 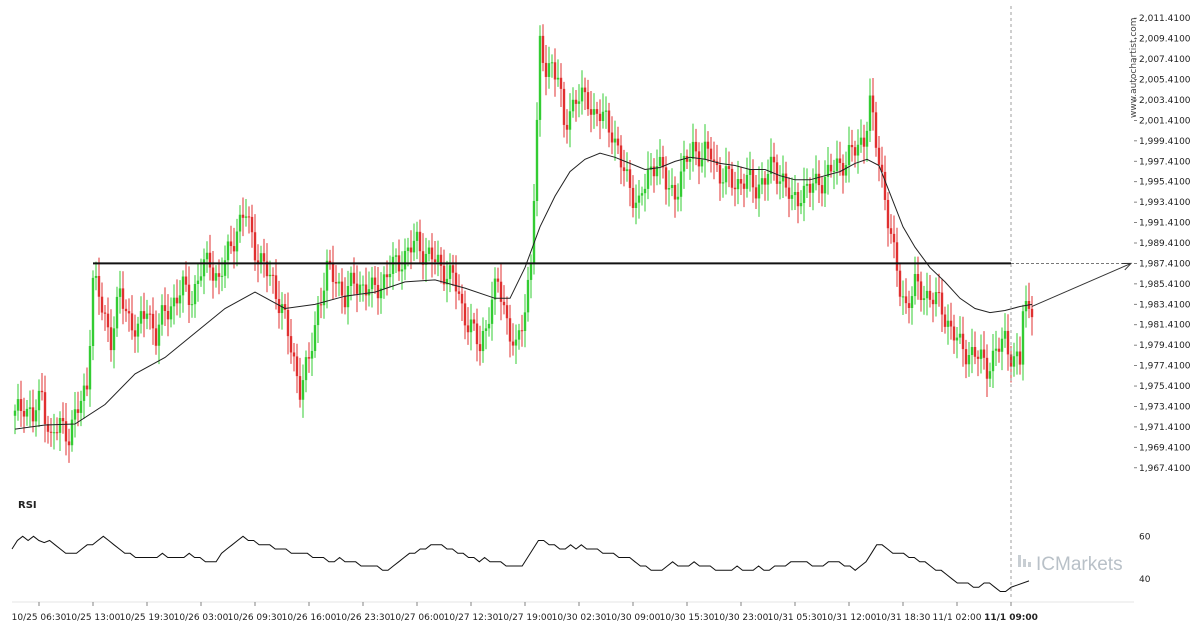 What do you see at coordinates (1145, 537) in the screenshot?
I see `rsi-tick-label: 60` at bounding box center [1145, 537].